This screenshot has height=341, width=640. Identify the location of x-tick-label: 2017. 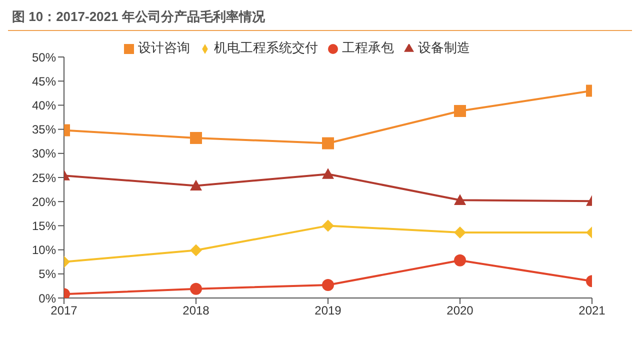
(64, 311).